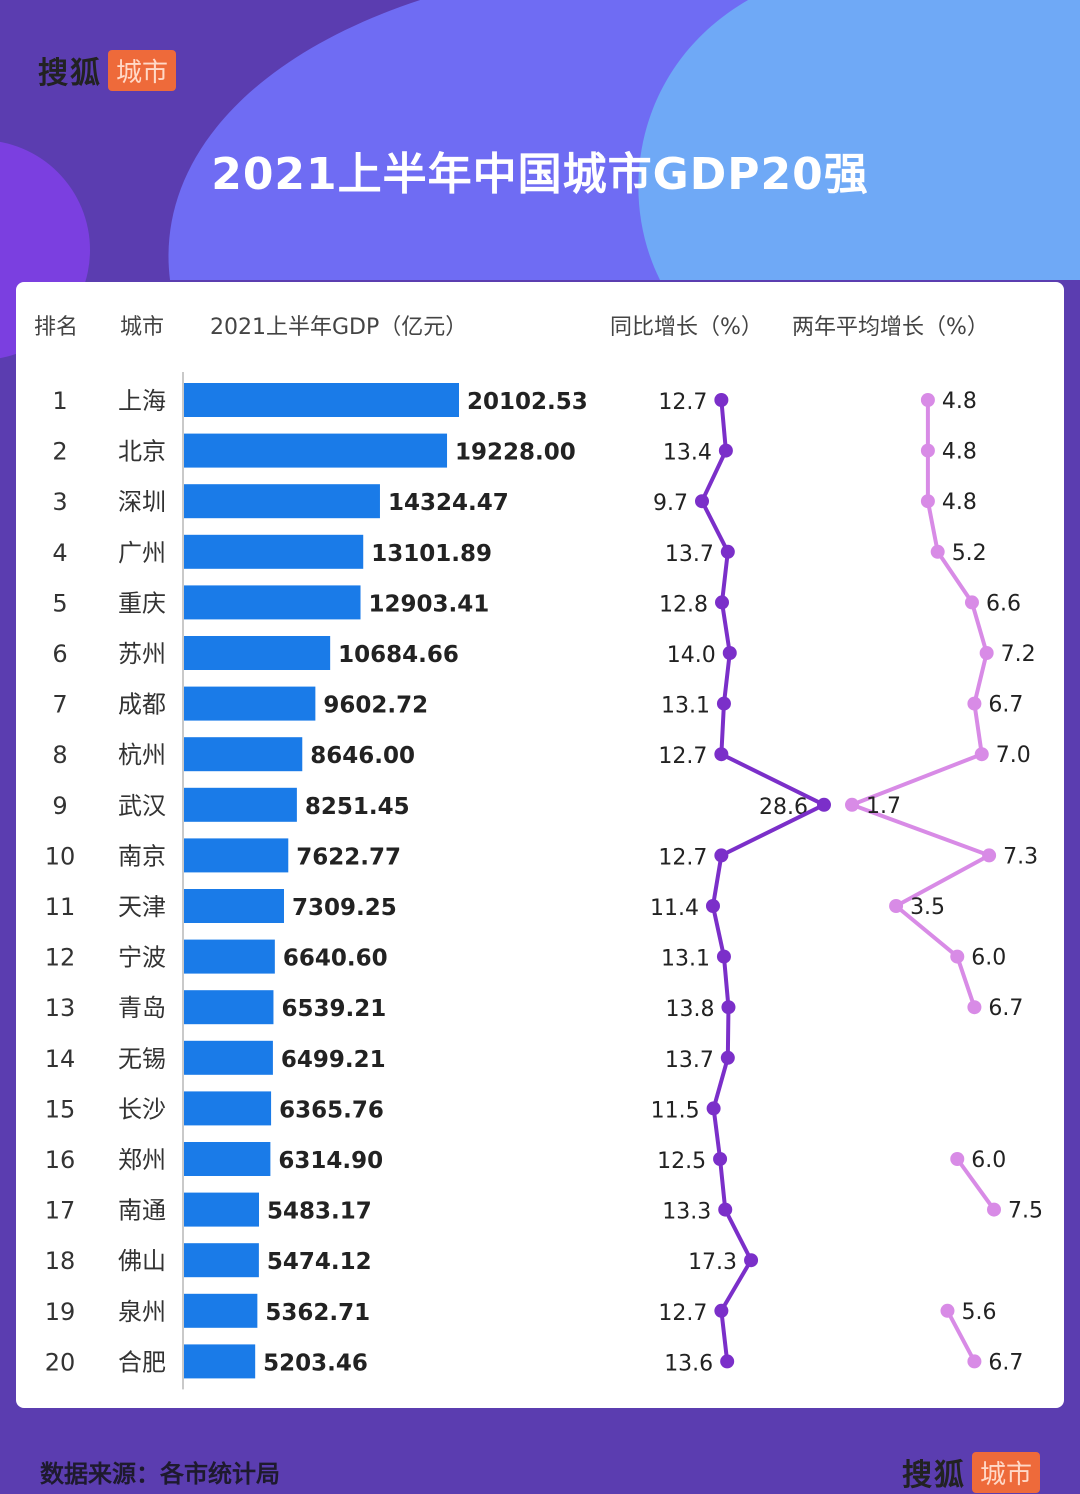 The width and height of the screenshot is (1080, 1494). What do you see at coordinates (142, 705) in the screenshot?
I see `city-label: 成都` at bounding box center [142, 705].